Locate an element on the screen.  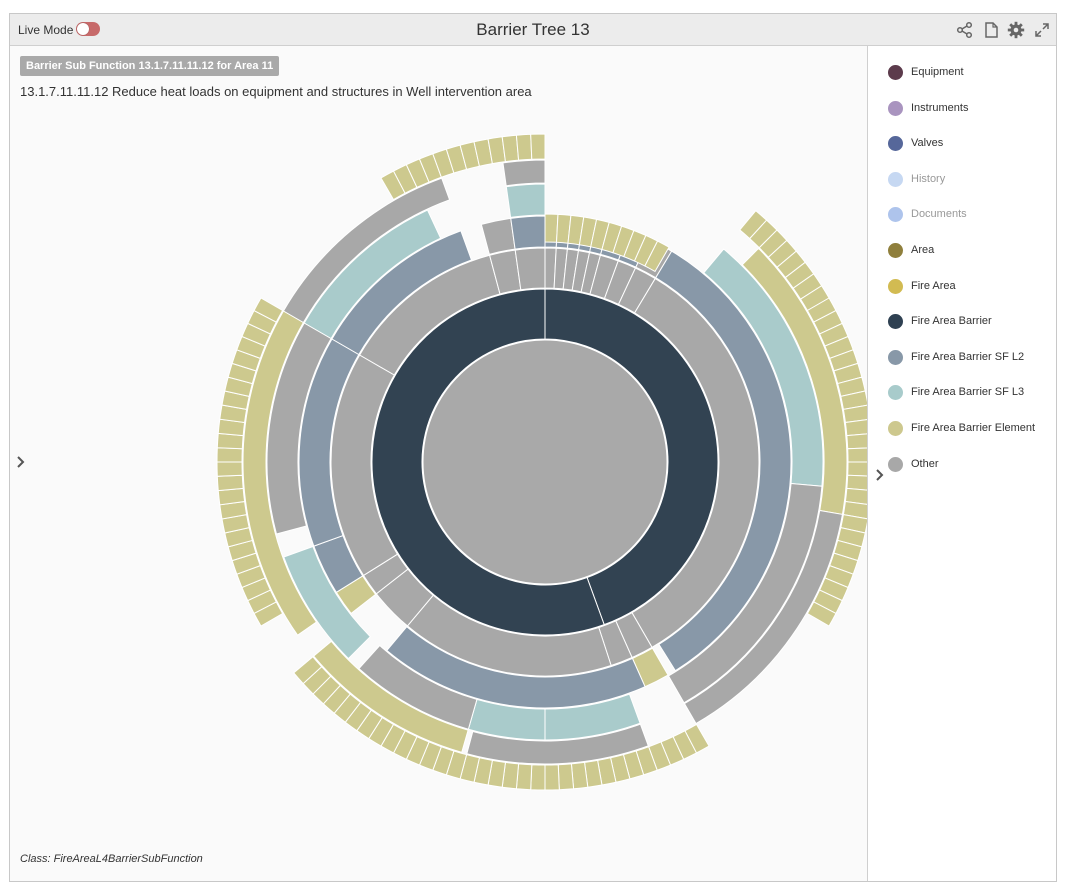
window-title: Barrier Tree 13 is located at coordinates (533, 29).